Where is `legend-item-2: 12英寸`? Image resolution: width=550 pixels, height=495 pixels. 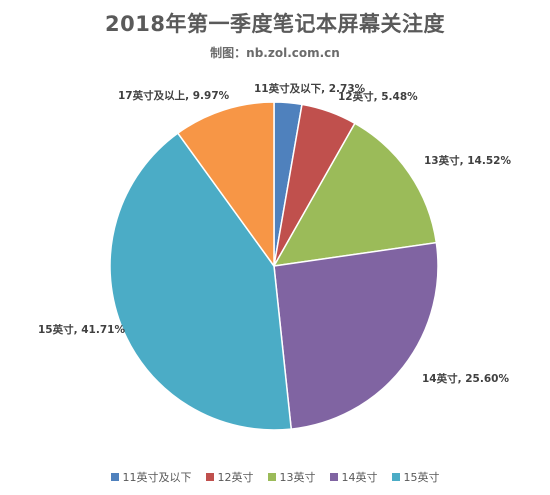
legend-item-2: 12英寸 is located at coordinates (229, 477).